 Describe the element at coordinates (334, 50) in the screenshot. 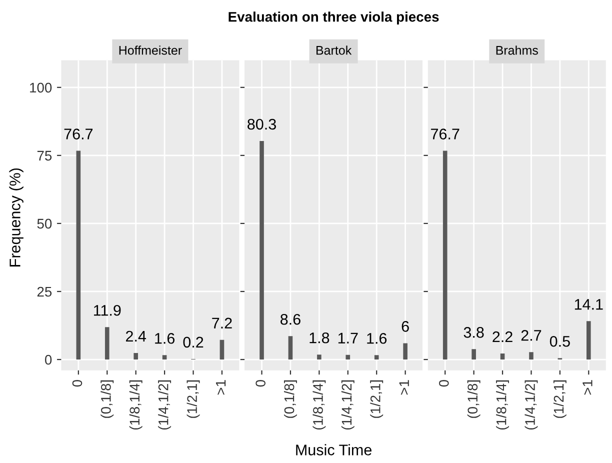

I see `chart-title: Bartok` at that location.